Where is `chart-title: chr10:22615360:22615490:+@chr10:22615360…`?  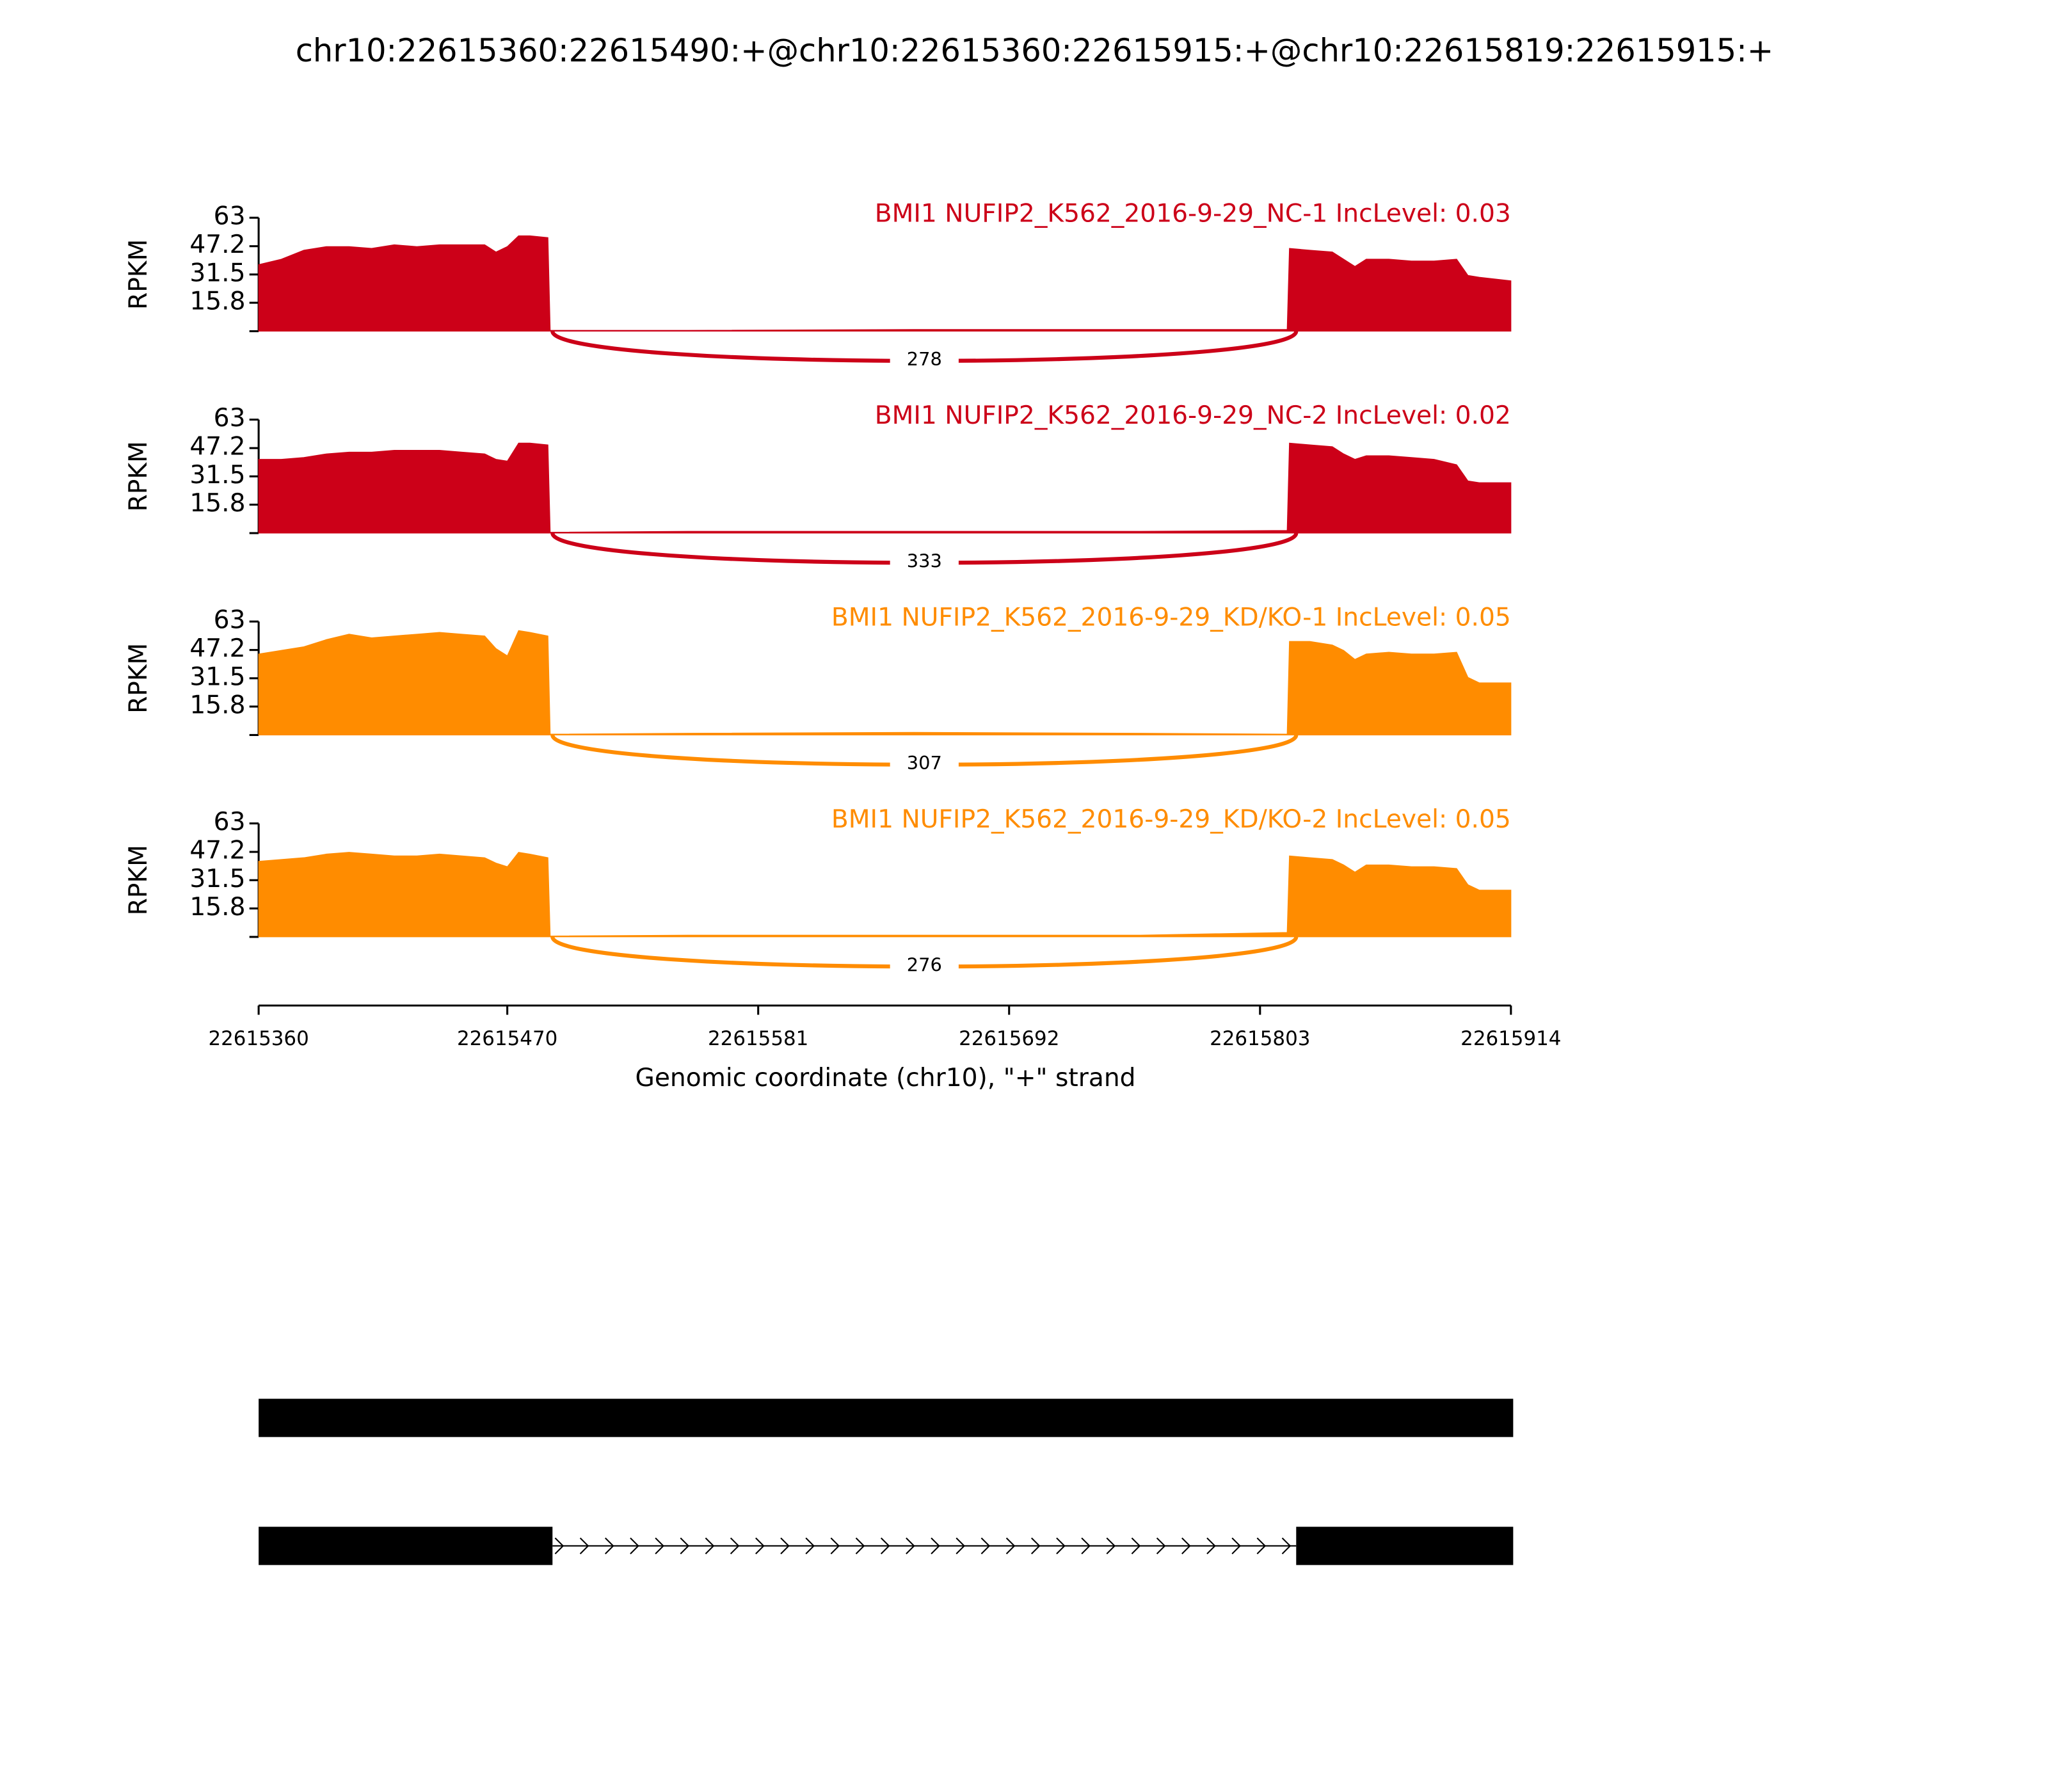
chart-title: chr10:22615360:22615490:+@chr10:22615360… is located at coordinates (1035, 50).